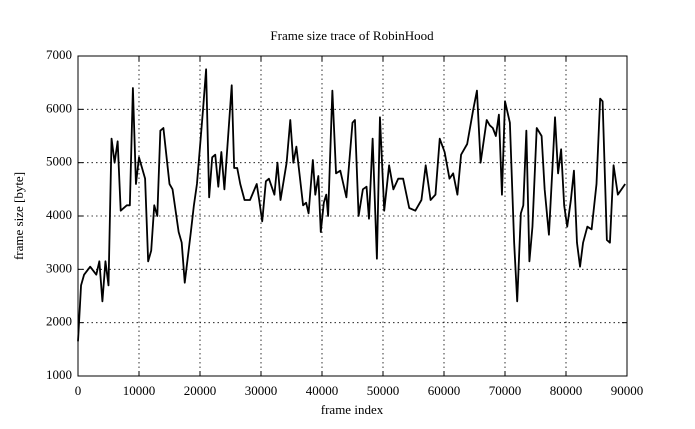 Image resolution: width=695 pixels, height=429 pixels. I want to click on x-axis-label: frame index, so click(352, 409).